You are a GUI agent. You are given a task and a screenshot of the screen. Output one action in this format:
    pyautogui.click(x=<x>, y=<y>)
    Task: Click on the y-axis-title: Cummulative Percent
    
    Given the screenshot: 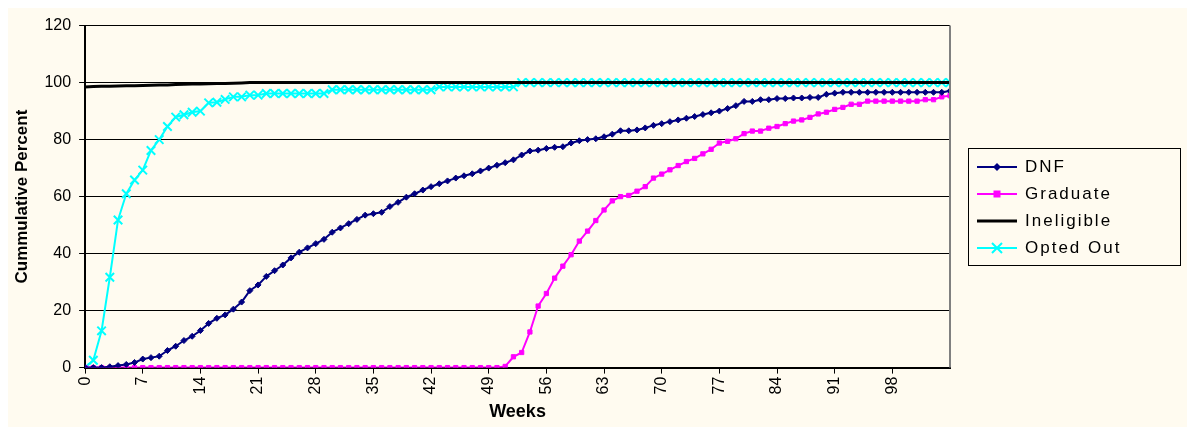 What is the action you would take?
    pyautogui.click(x=21, y=196)
    